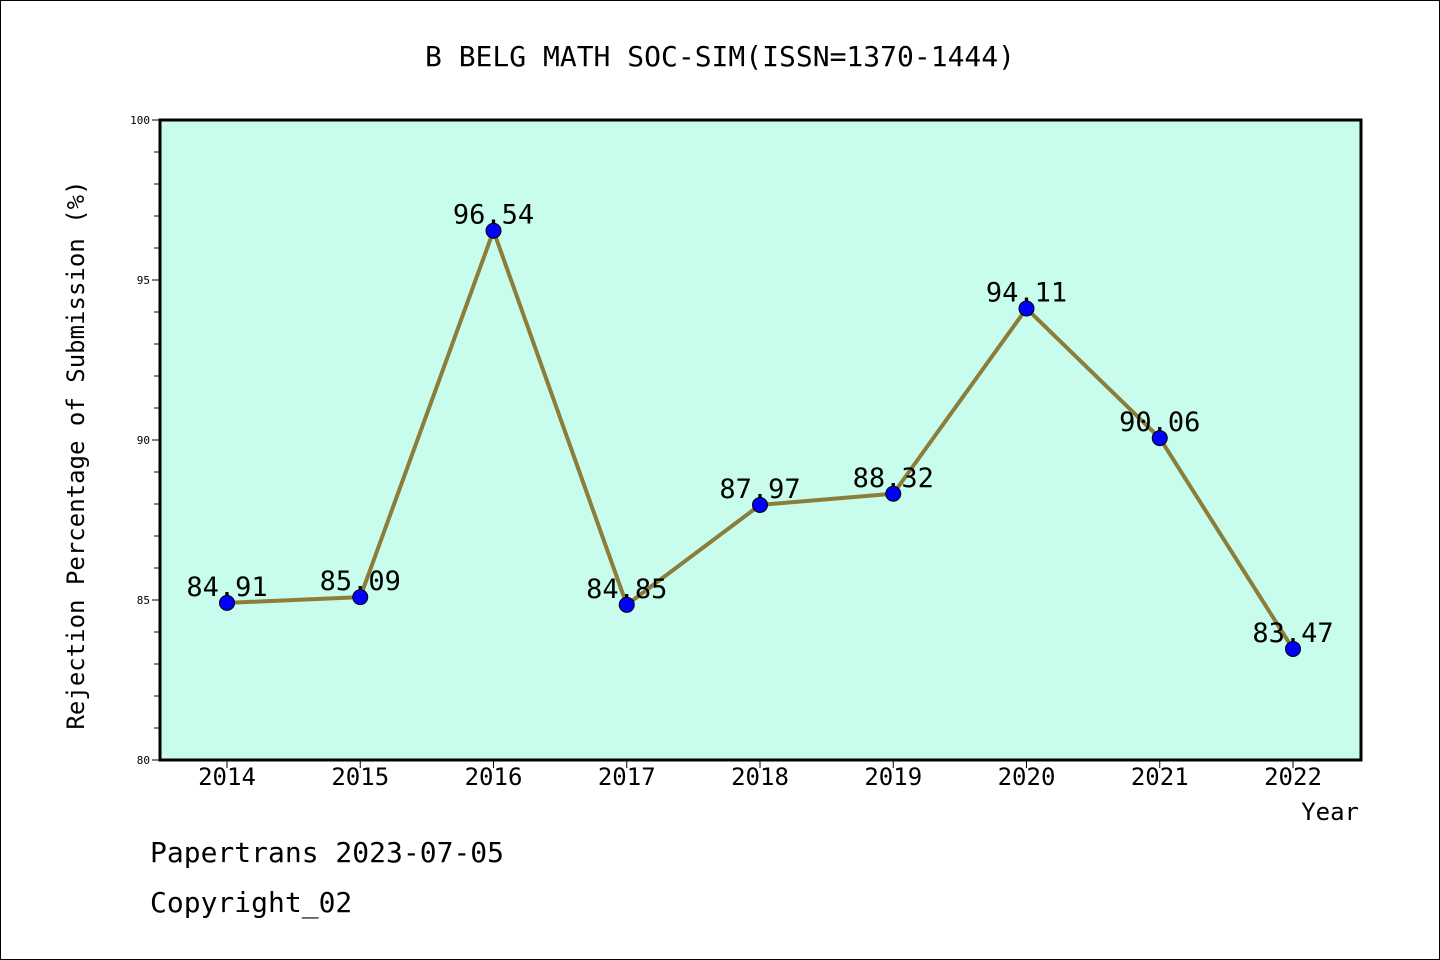 This screenshot has width=1440, height=960. I want to click on x-axis-ticks: 2014 2015 2016 2017 2018 2019 2020 2021 2022, so click(760, 775).